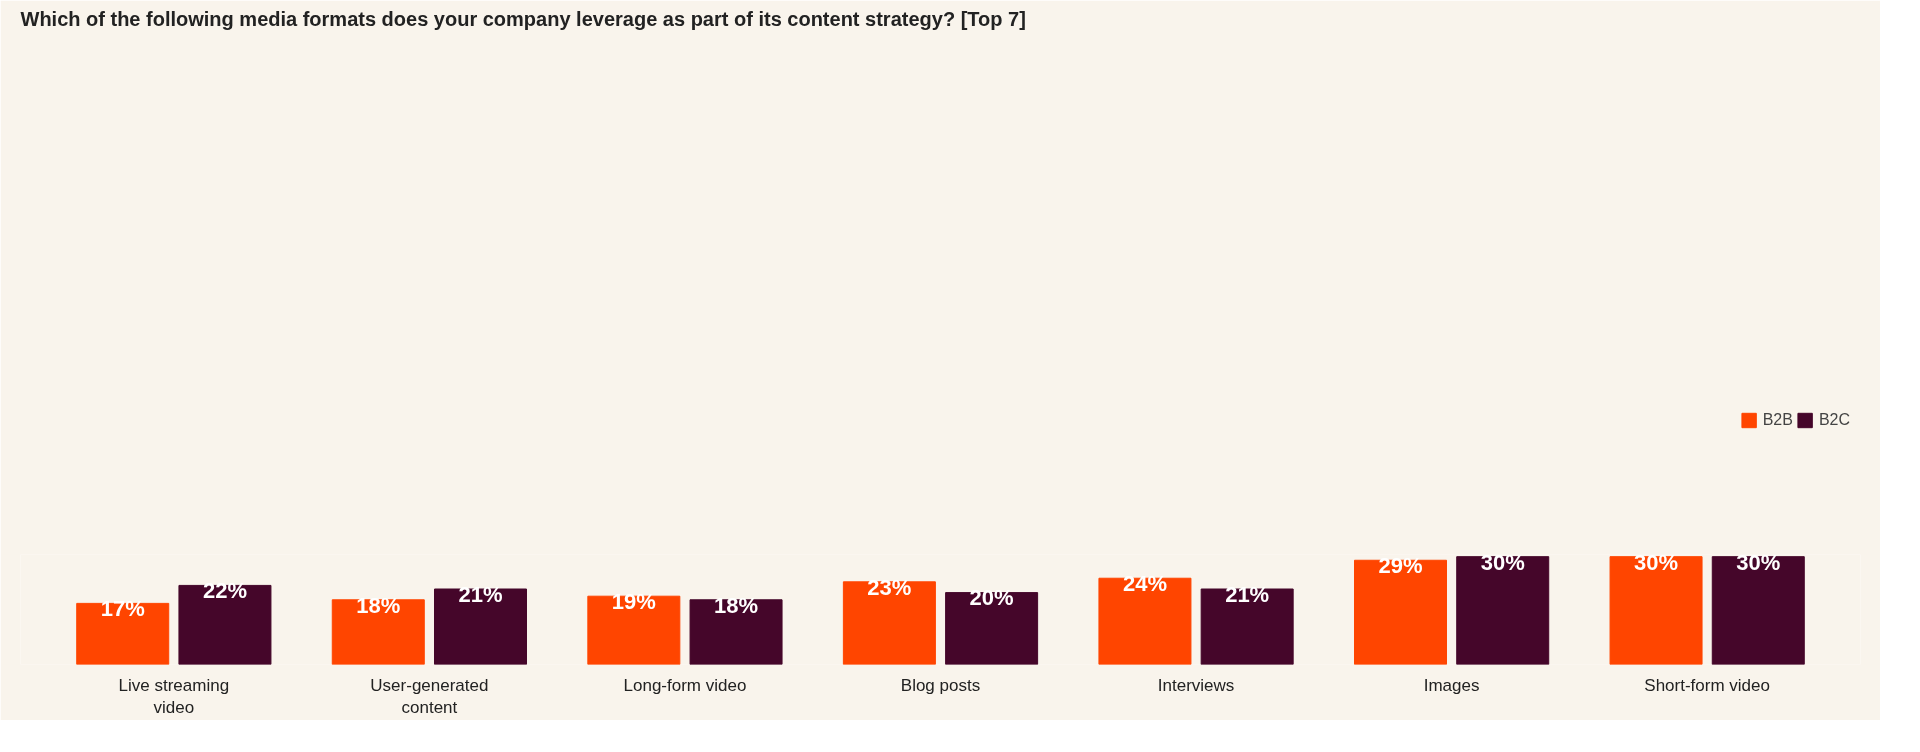 Image resolution: width=1920 pixels, height=752 pixels. Describe the element at coordinates (685, 685) in the screenshot. I see `x-tick-label: Long-form video` at that location.